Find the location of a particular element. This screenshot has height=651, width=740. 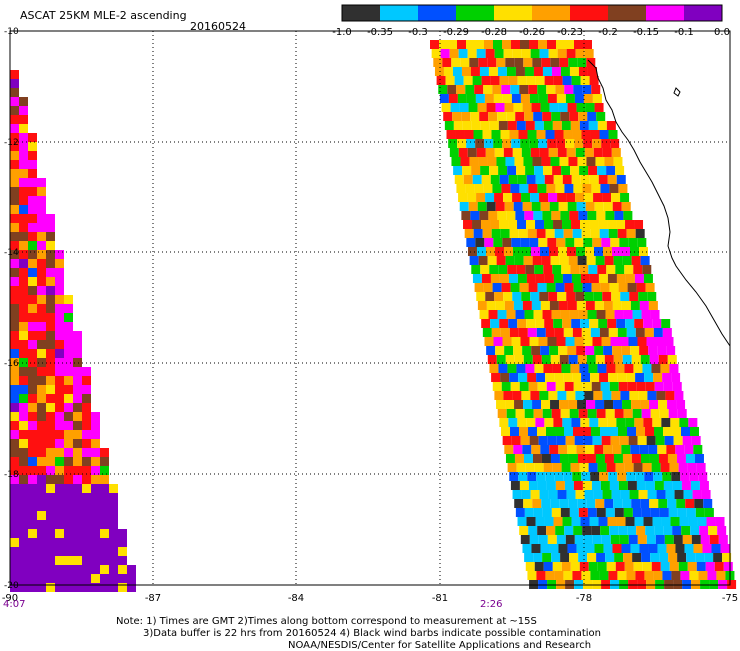

product-title: ASCAT 25KM MLE-2 ascending is located at coordinates (103, 15).